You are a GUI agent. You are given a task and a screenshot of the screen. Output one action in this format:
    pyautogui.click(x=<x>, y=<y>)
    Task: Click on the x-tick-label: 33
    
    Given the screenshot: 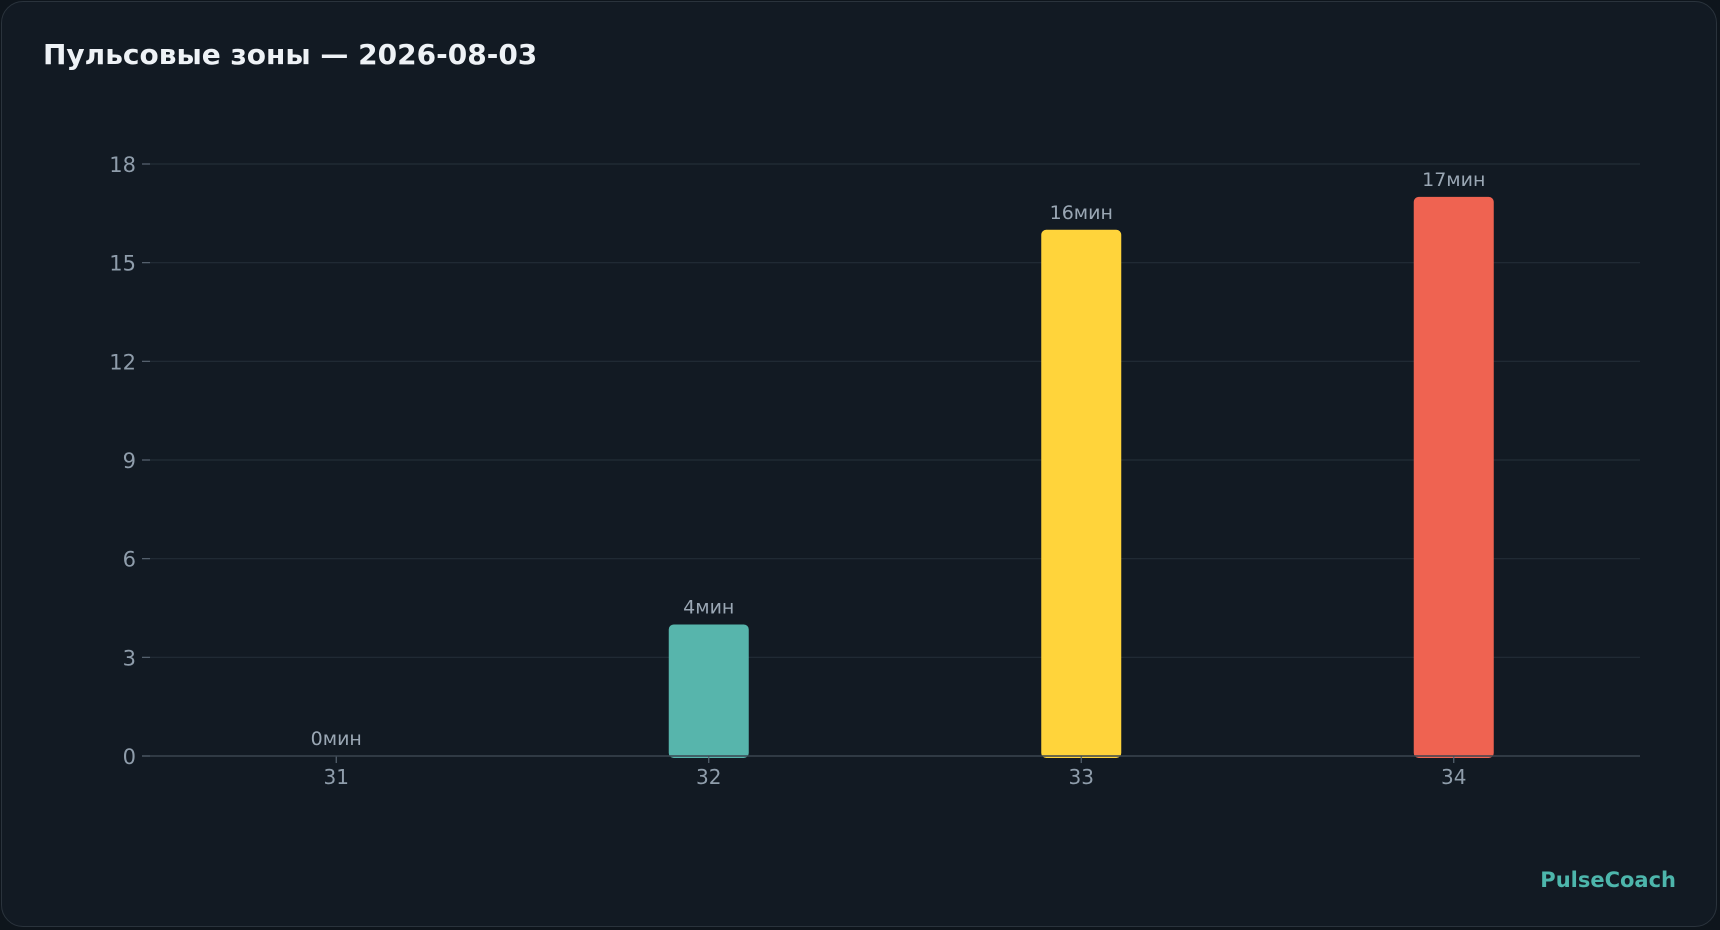 What is the action you would take?
    pyautogui.click(x=1081, y=777)
    